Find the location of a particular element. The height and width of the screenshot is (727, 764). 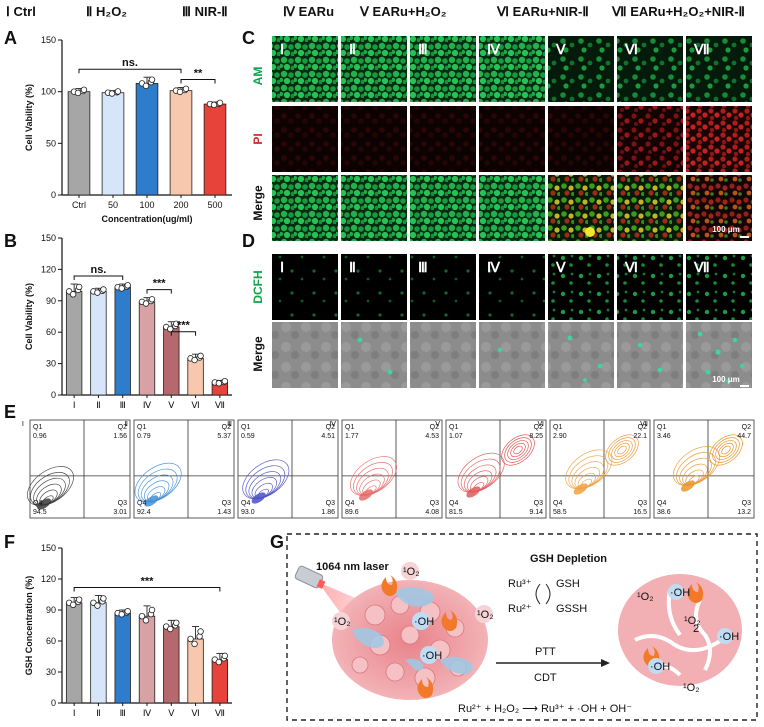

q3-value: 16.5 is located at coordinates (640, 512).